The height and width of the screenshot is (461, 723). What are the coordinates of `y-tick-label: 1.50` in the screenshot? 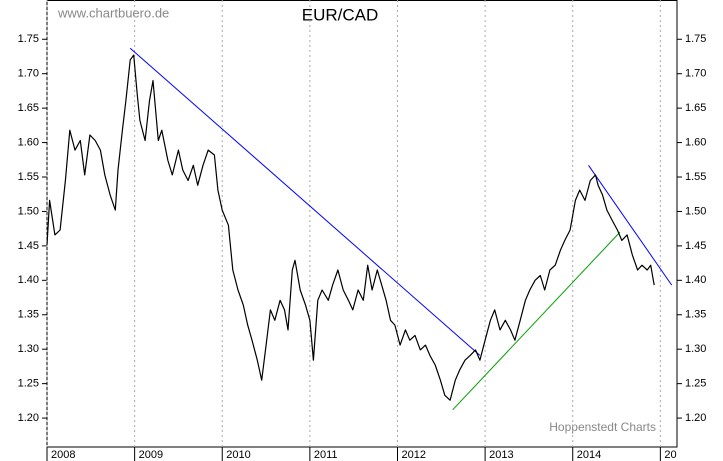 It's located at (28, 211).